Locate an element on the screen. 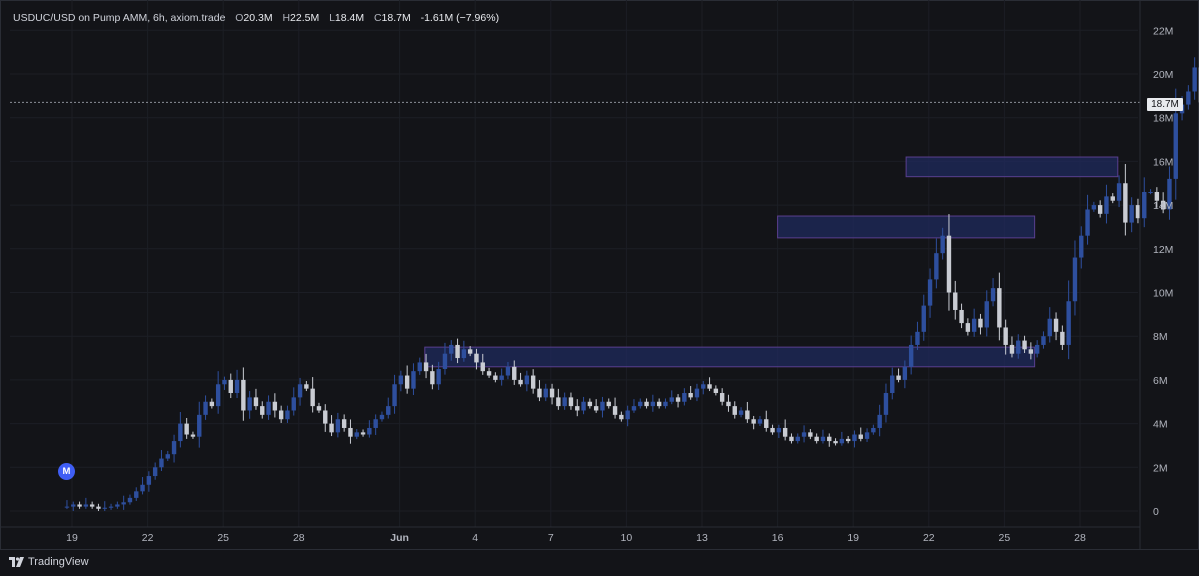 The height and width of the screenshot is (576, 1199). tradingview-icon is located at coordinates (16, 562).